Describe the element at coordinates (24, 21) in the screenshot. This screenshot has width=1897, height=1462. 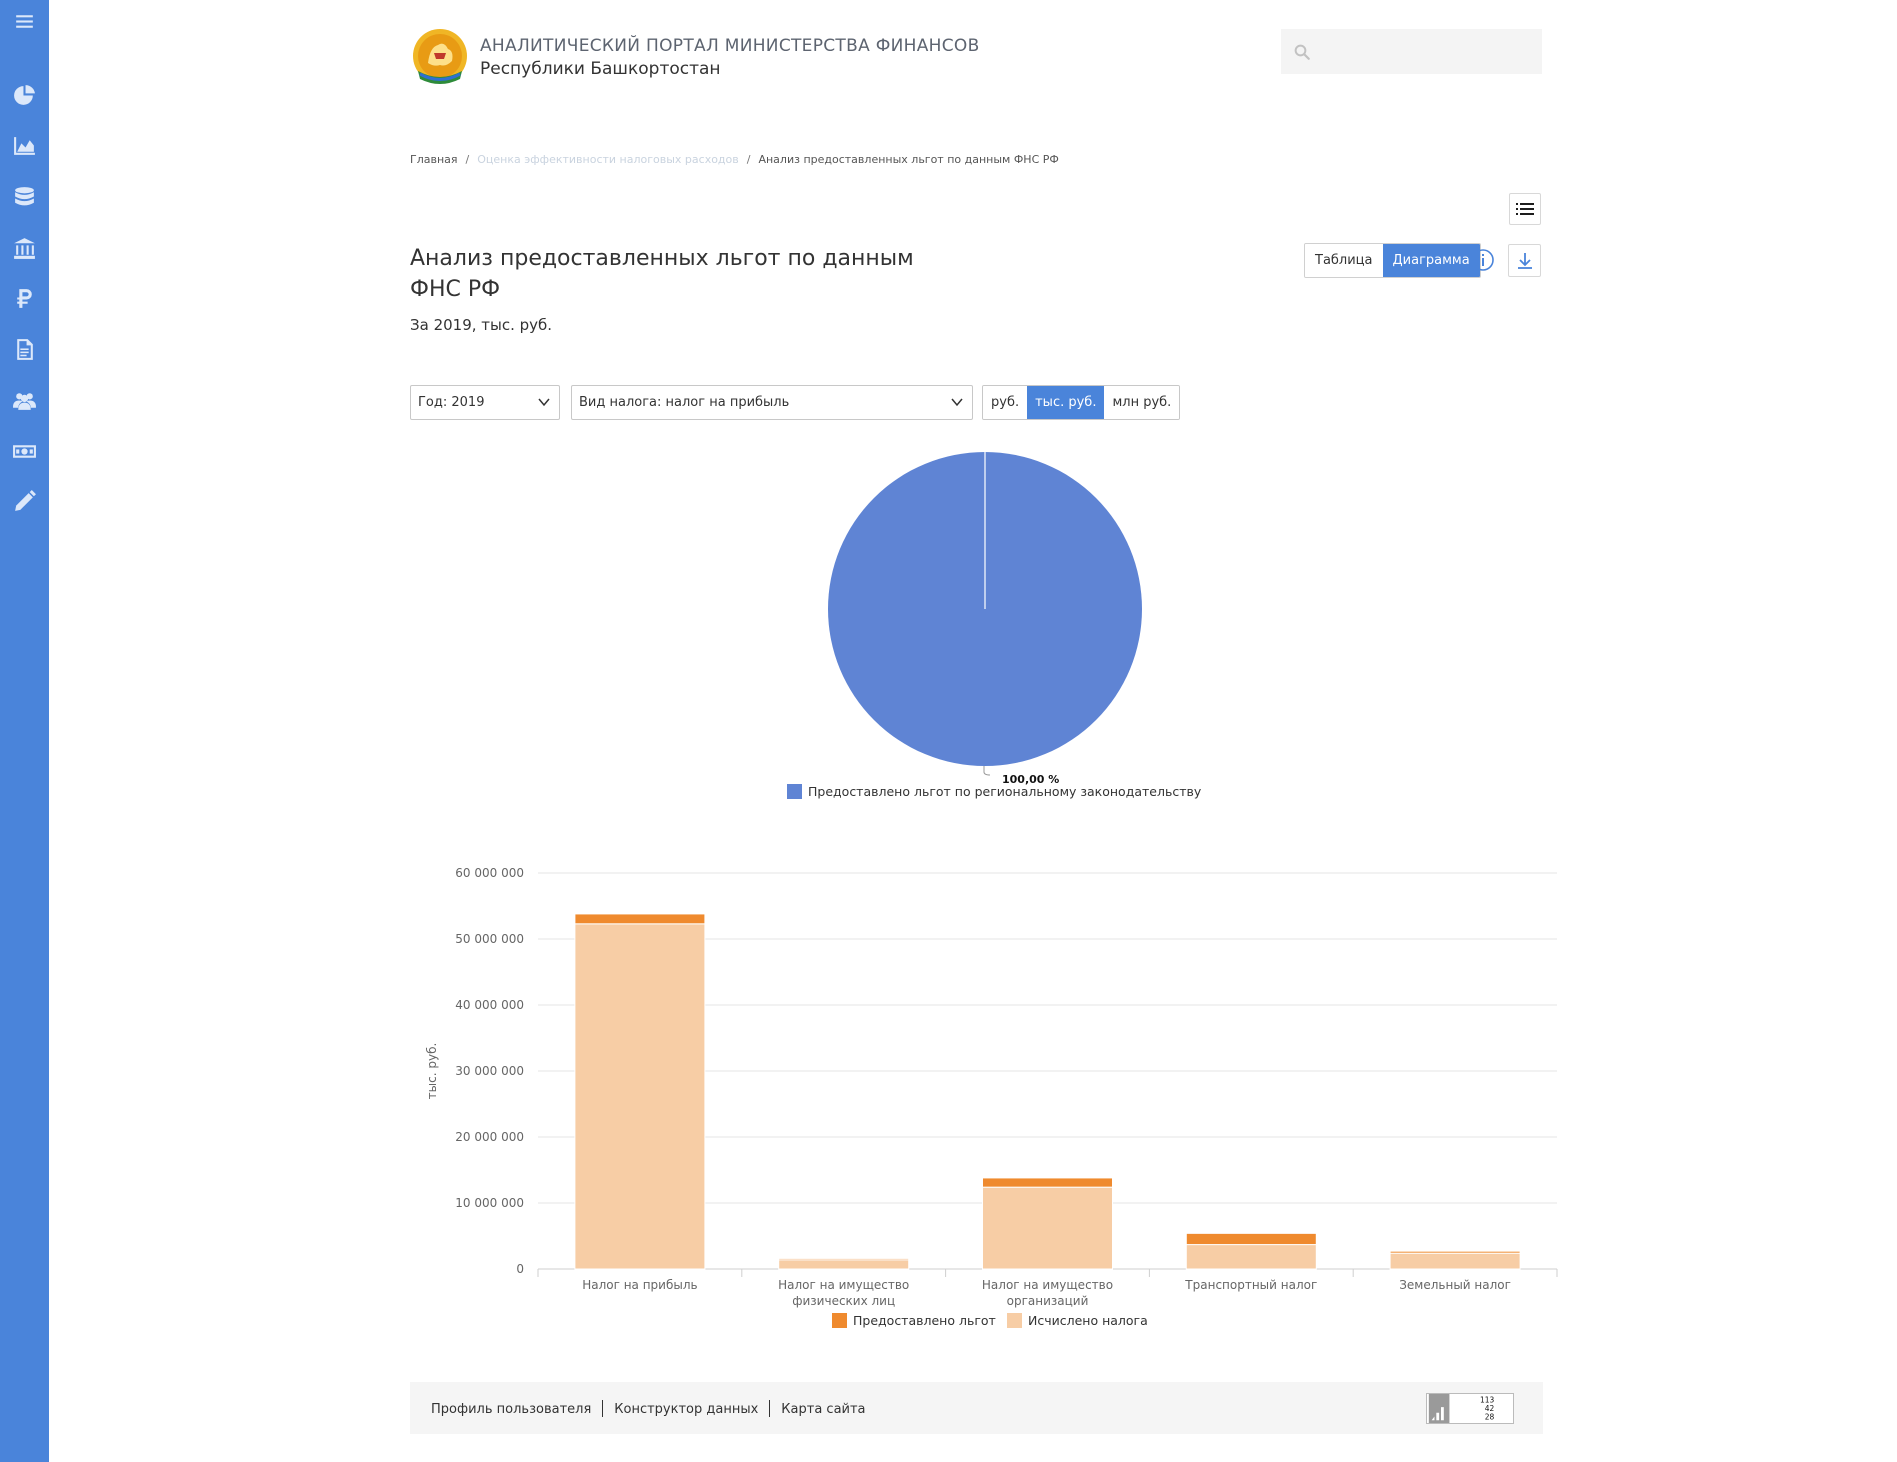
I see `menu-icon` at that location.